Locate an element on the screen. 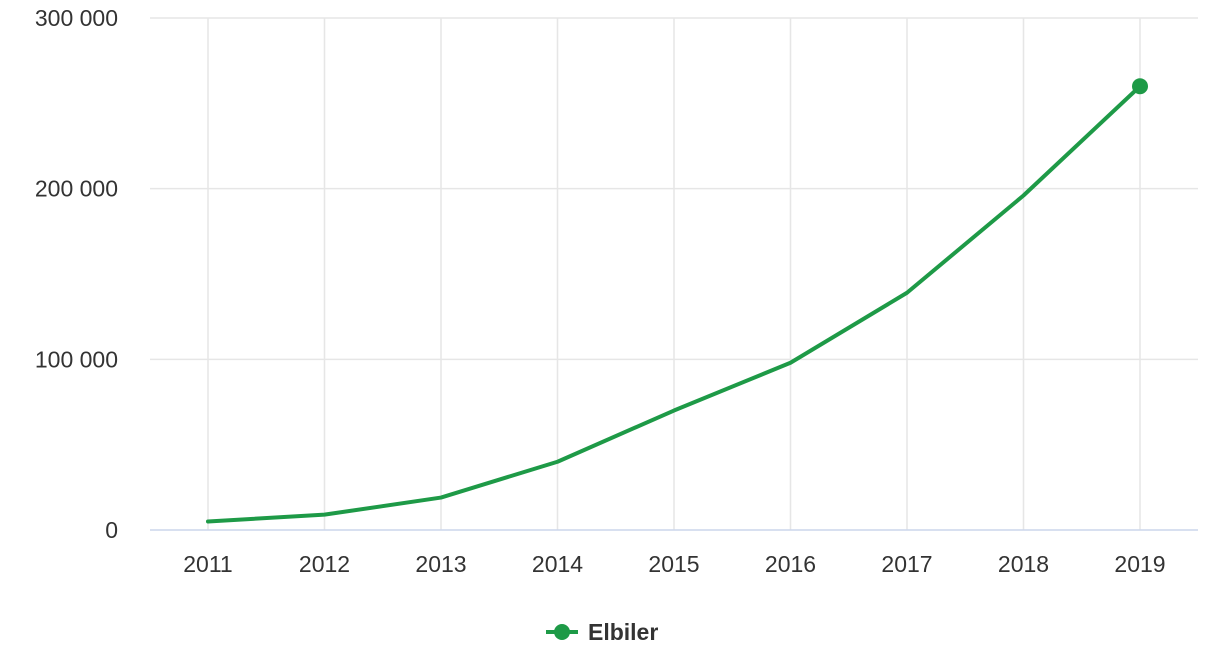 The width and height of the screenshot is (1206, 647). legend: Elbiler is located at coordinates (602, 632).